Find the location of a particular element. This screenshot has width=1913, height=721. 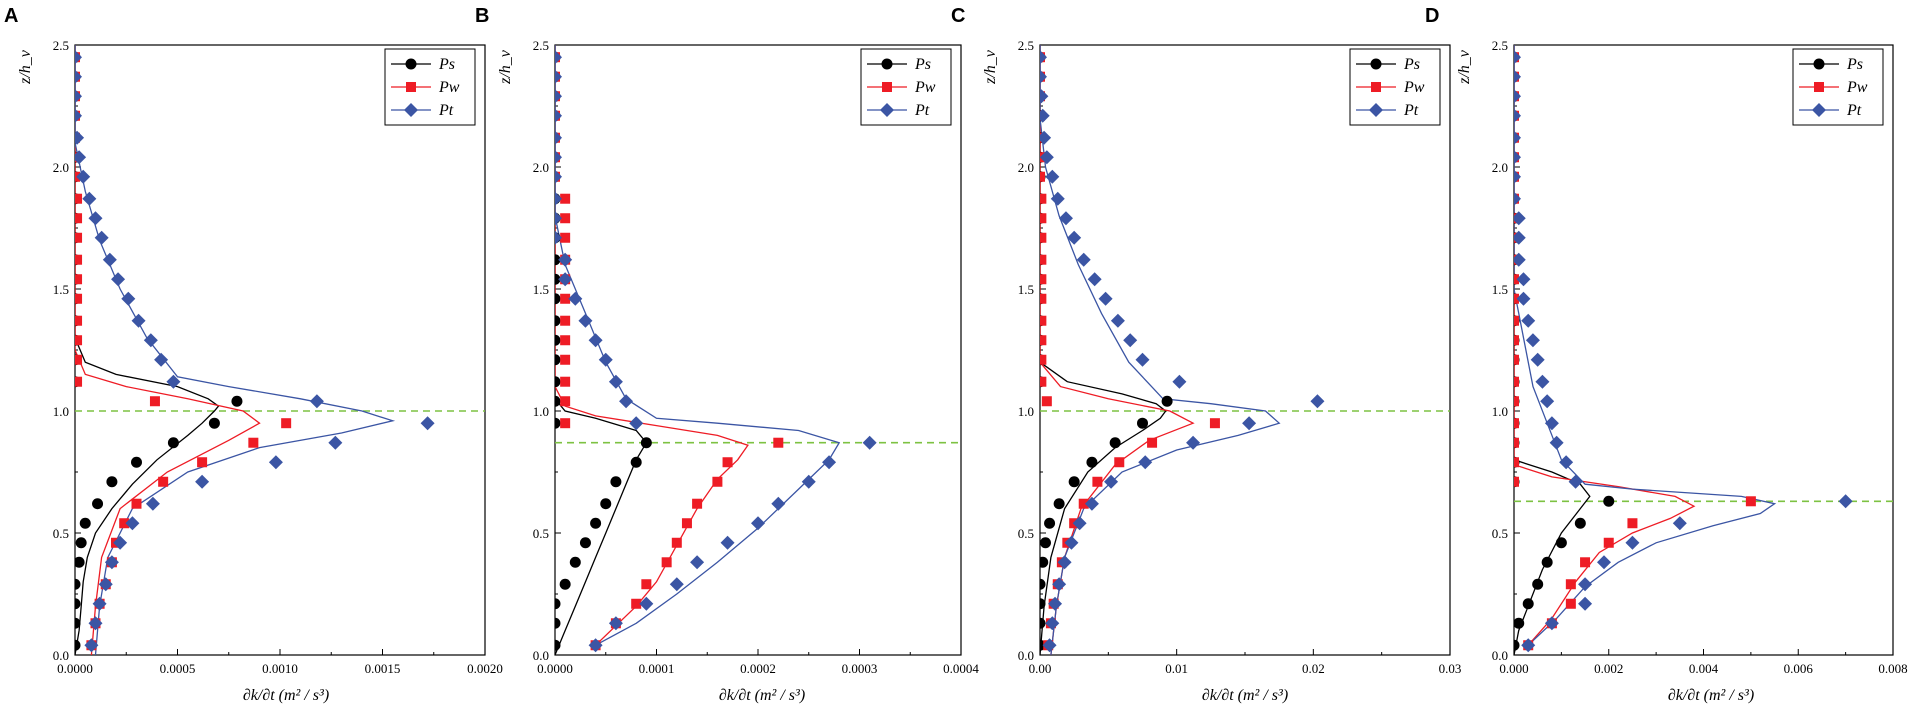

panel-letter: B is located at coordinates (482, 16).